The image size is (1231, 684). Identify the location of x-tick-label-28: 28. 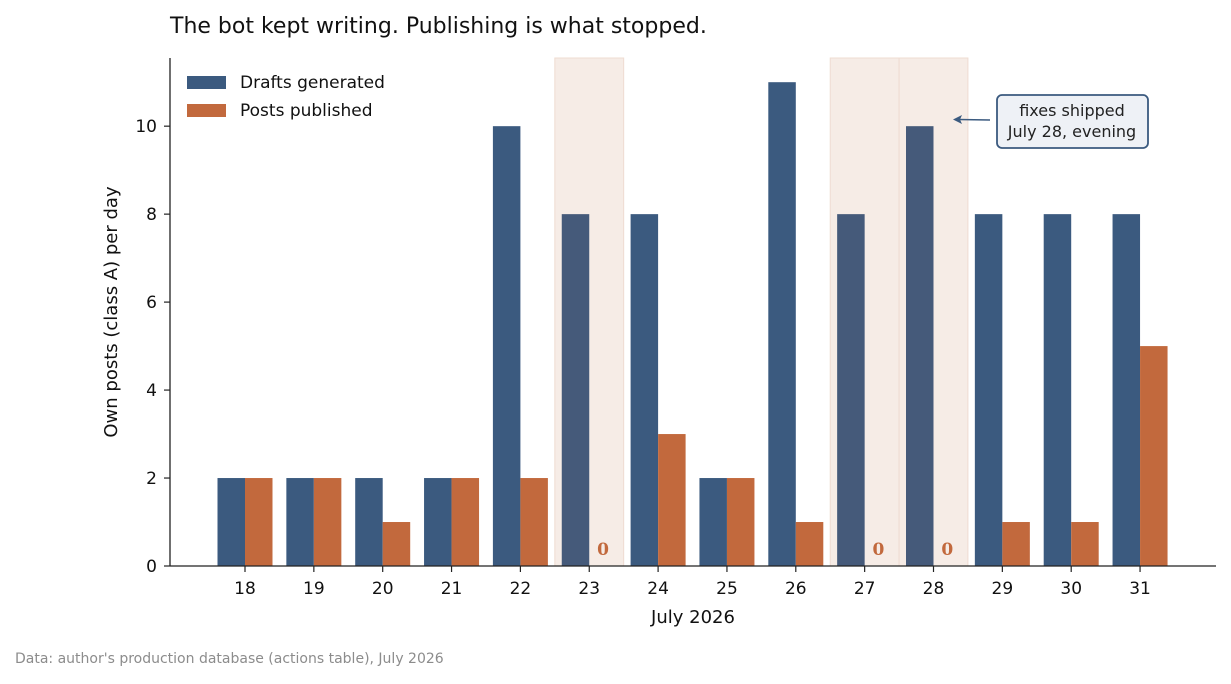
(934, 589).